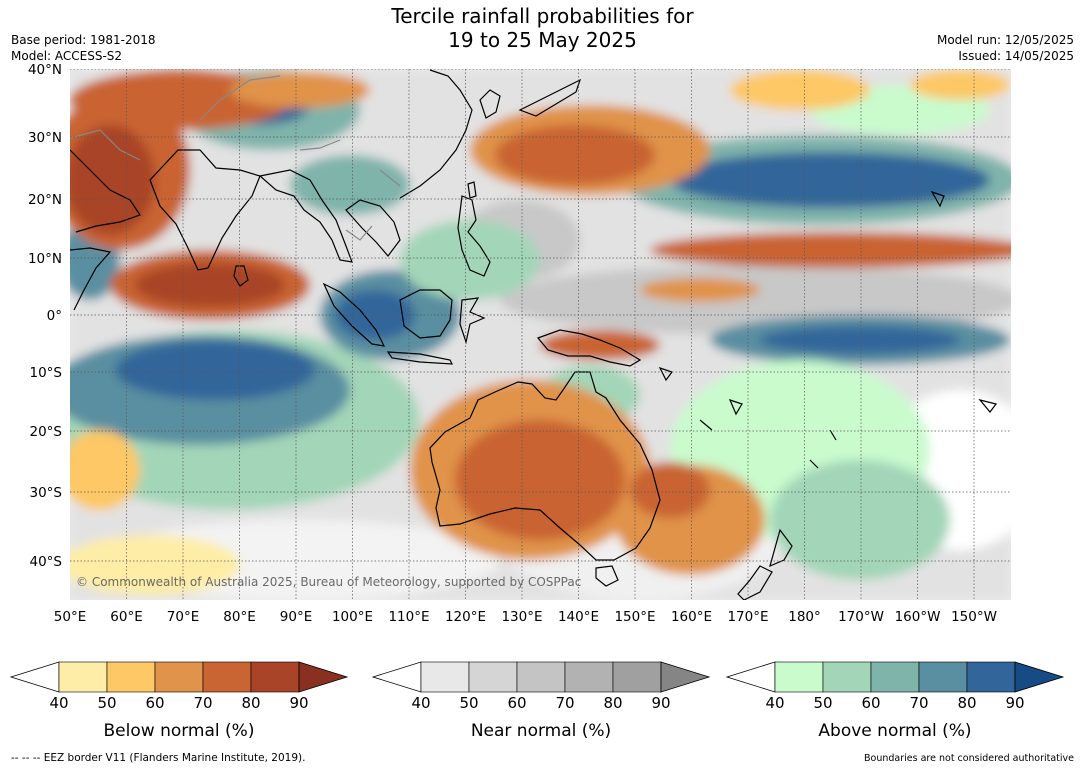  What do you see at coordinates (894, 731) in the screenshot?
I see `colorbar-title: Above normal (%)` at bounding box center [894, 731].